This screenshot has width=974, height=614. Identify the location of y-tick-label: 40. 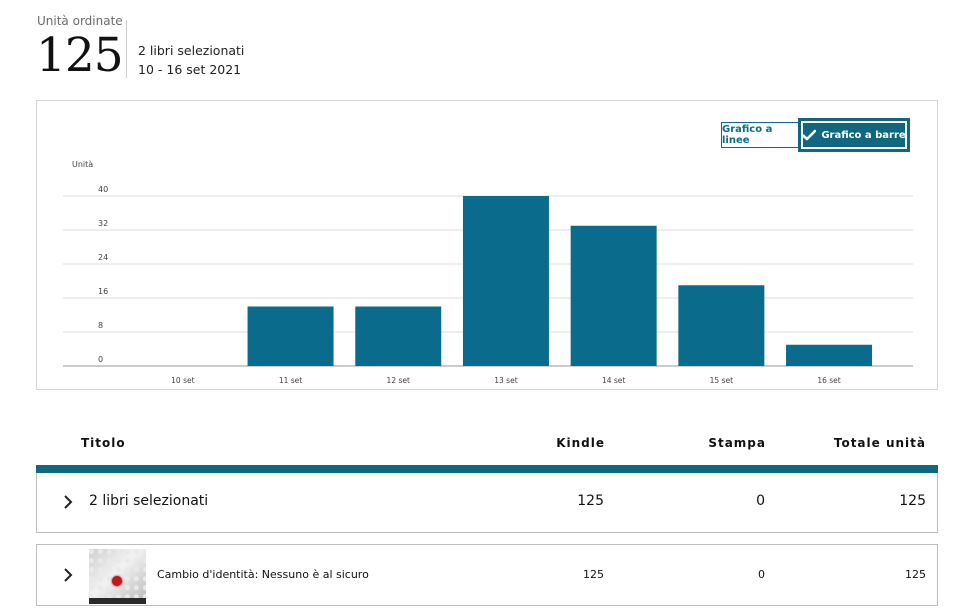
(103, 189).